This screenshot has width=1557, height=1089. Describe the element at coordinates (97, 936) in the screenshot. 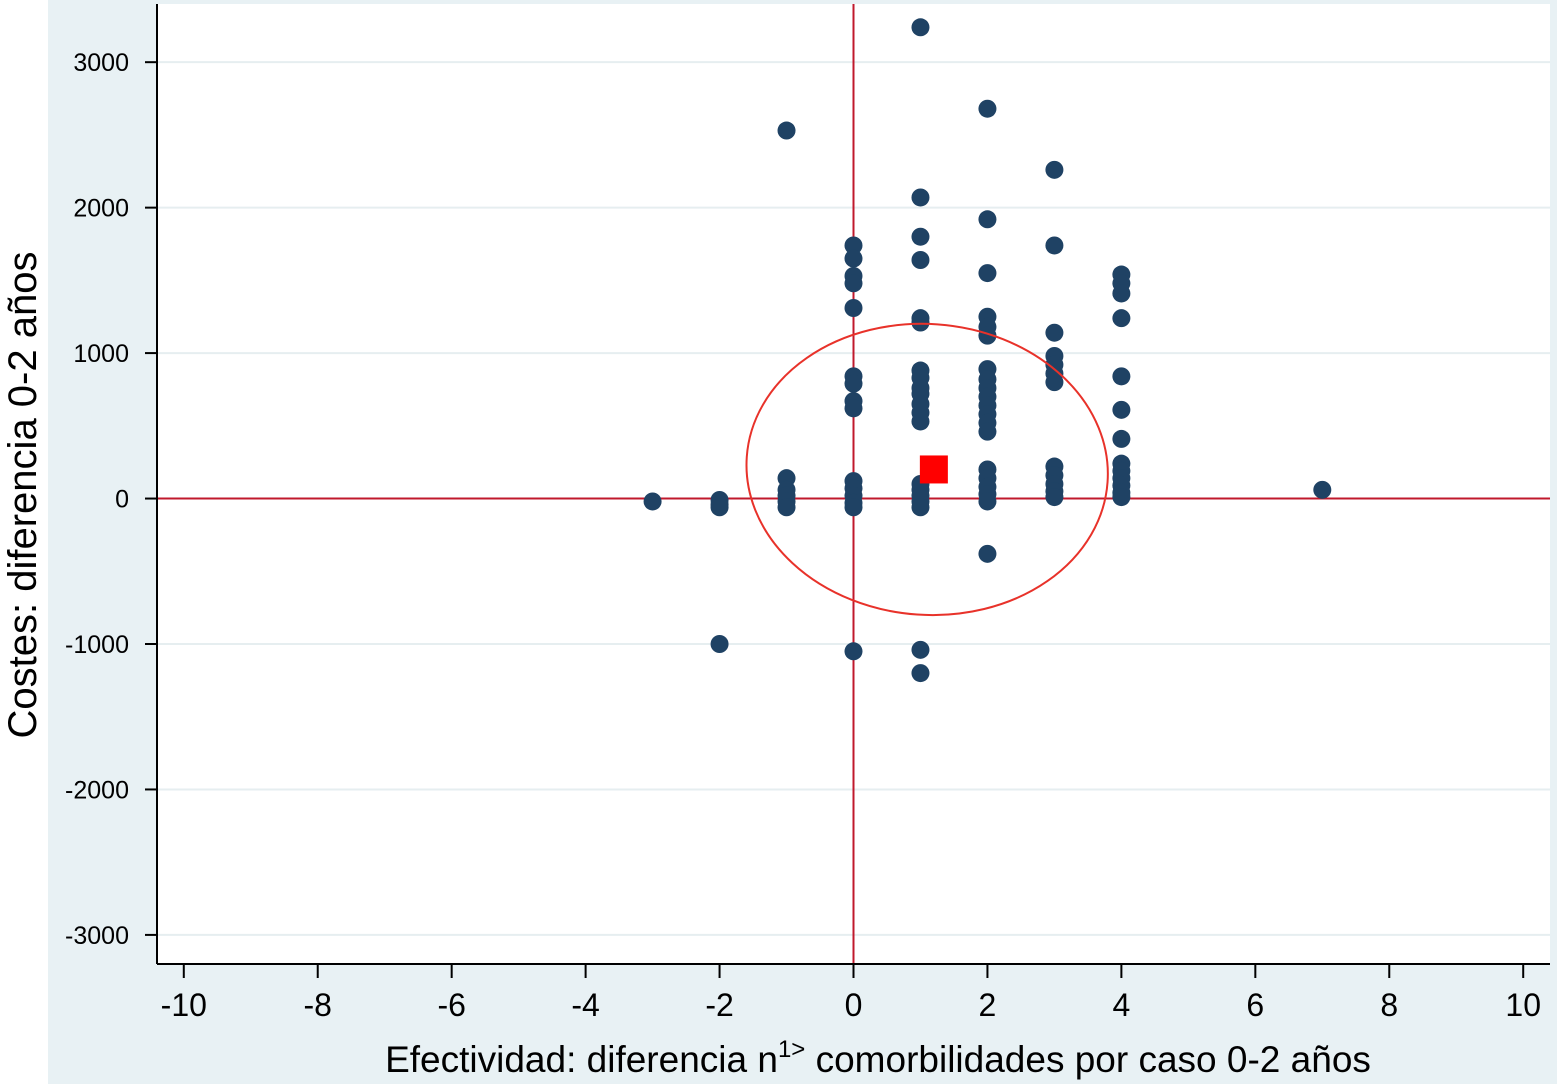

I see `y-tick-label: -3000` at that location.